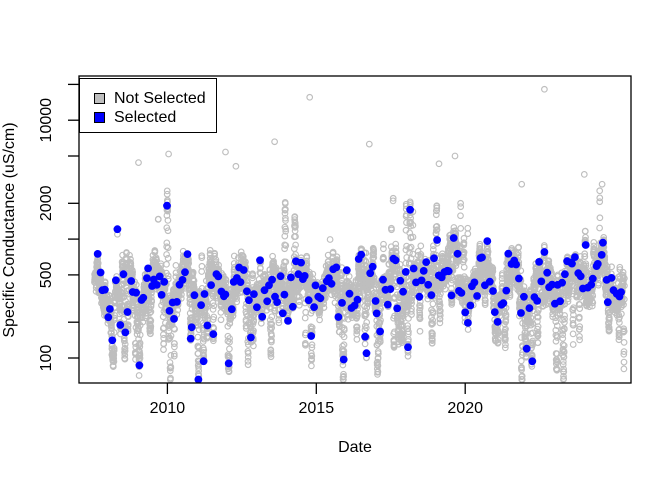 Image resolution: width=672 pixels, height=480 pixels. I want to click on legend-item-not-selected: Not Selected, so click(155, 98).